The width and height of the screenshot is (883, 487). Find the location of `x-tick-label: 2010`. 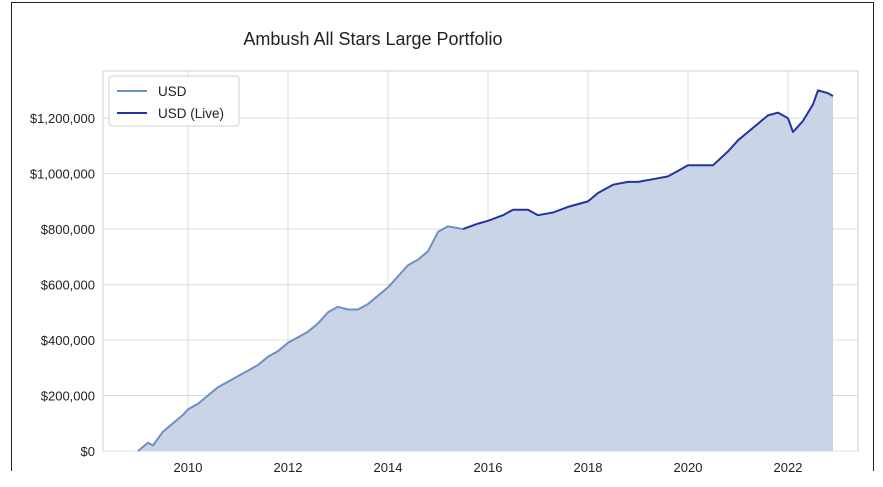

x-tick-label: 2010 is located at coordinates (188, 467).